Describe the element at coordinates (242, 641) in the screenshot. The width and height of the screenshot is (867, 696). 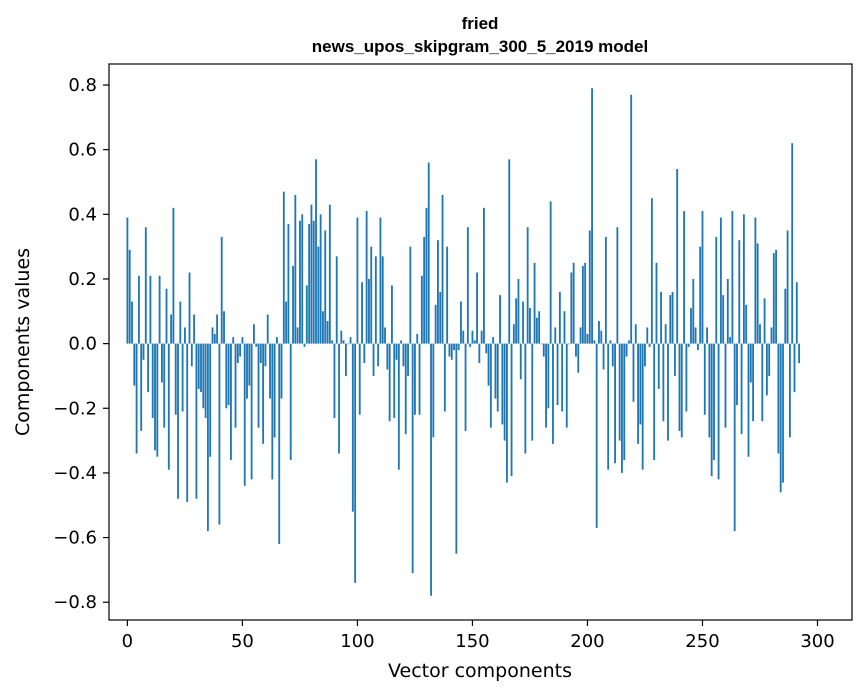
I see `x-tick-label: 50` at that location.